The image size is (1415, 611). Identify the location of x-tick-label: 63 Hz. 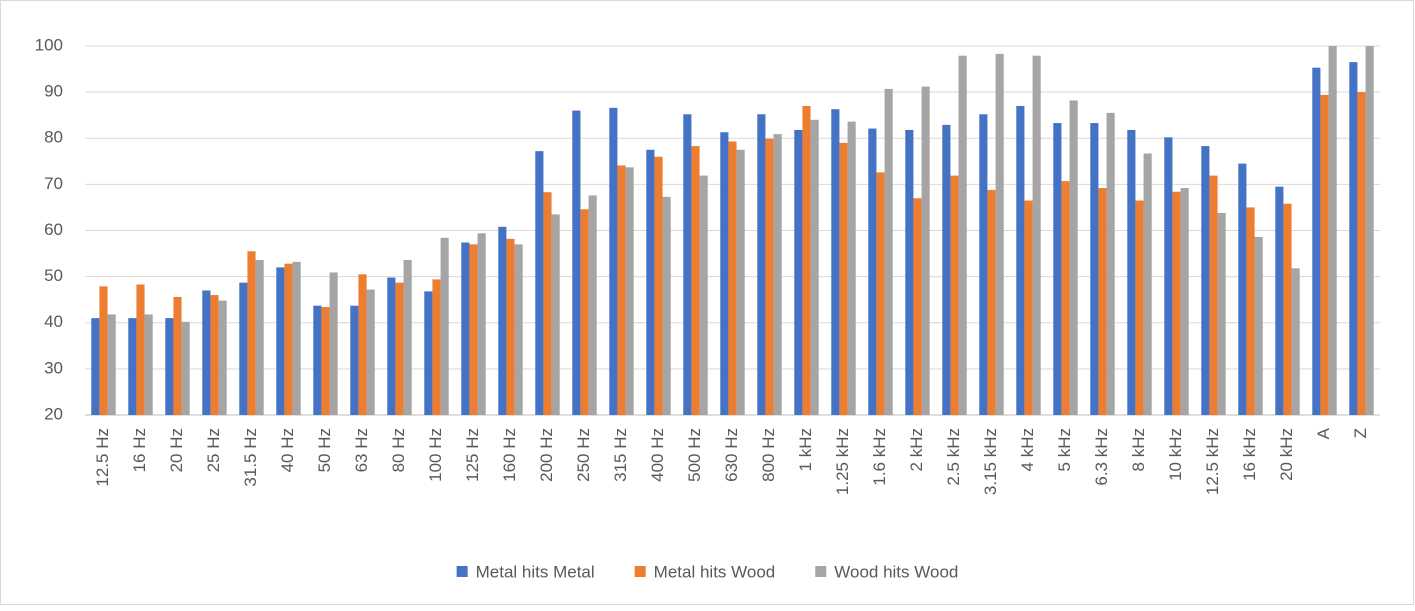
(361, 450).